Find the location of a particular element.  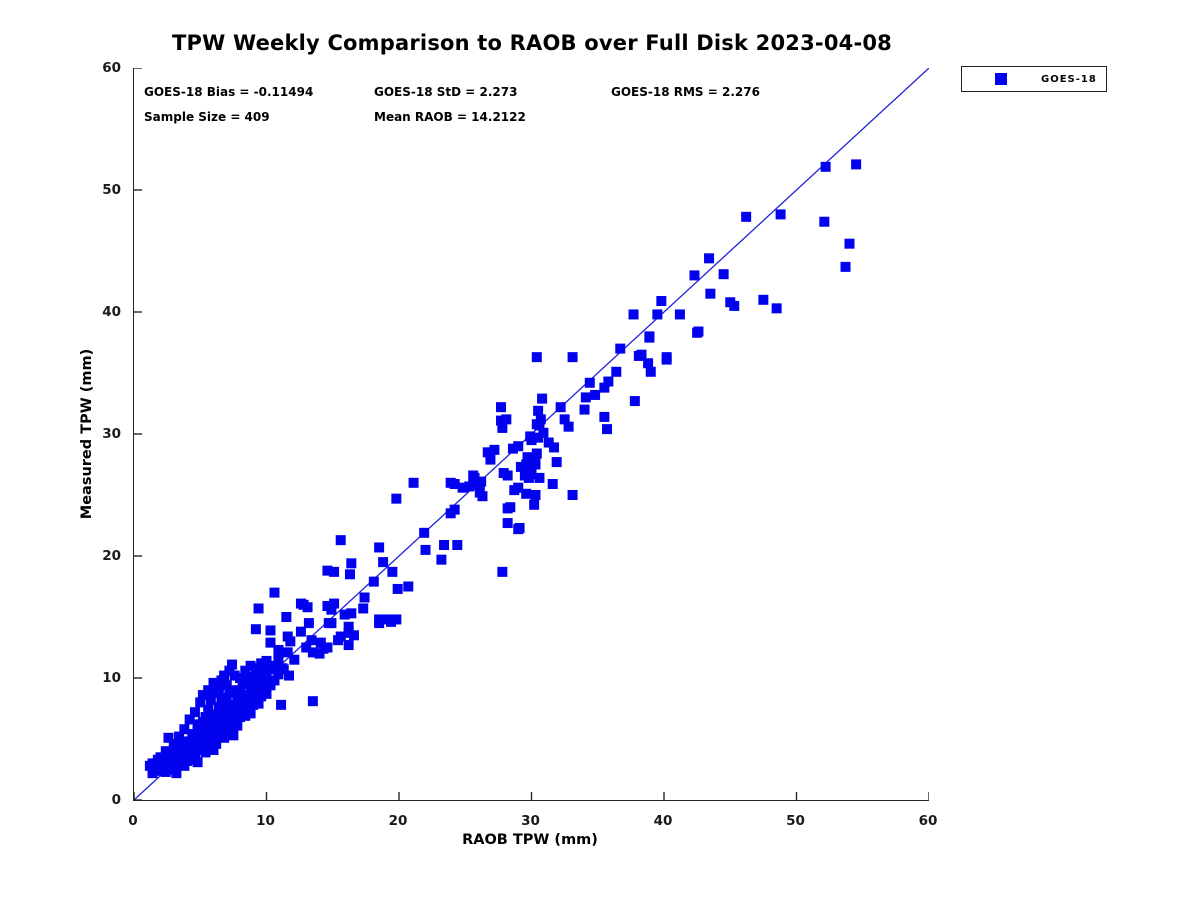

stat-std: GOES-18 StD = 2.273 is located at coordinates (446, 92).